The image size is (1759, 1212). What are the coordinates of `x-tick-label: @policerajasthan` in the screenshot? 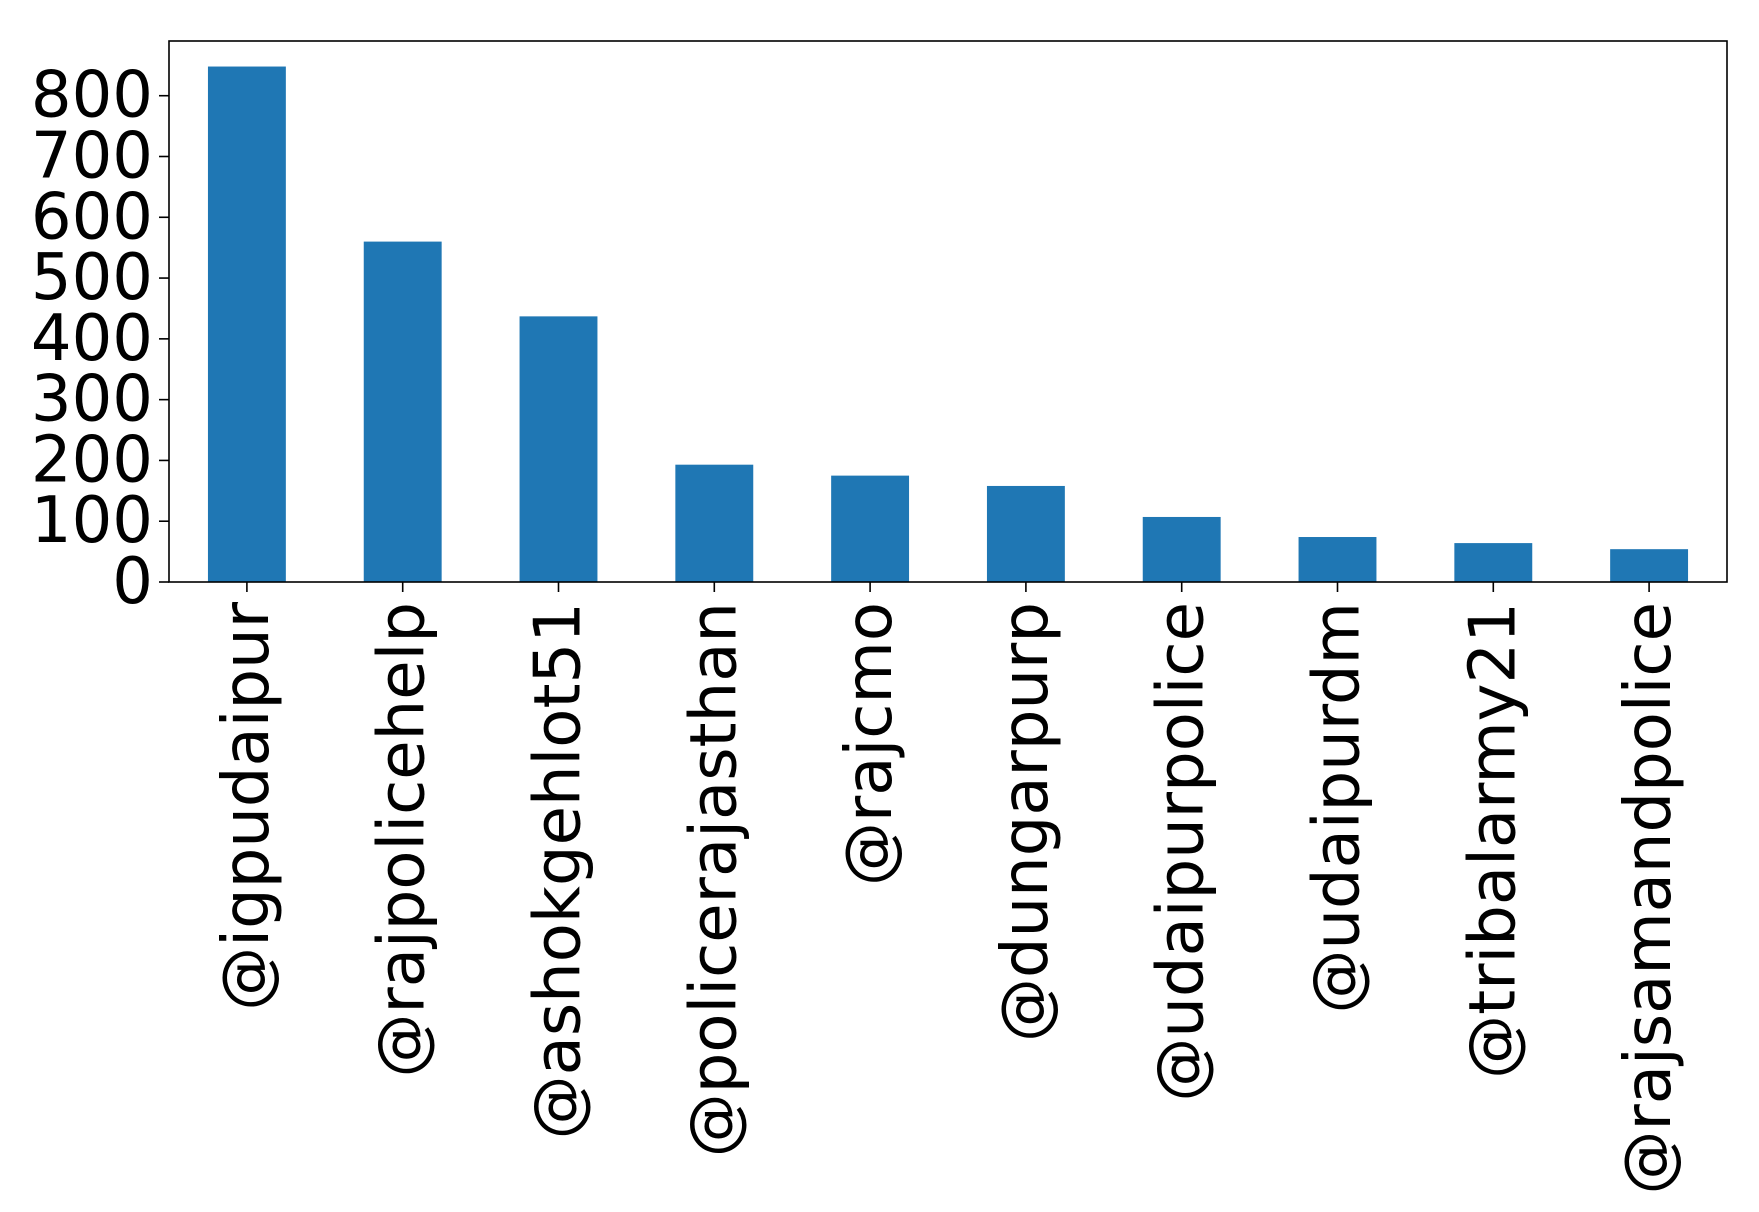 It's located at (714, 879).